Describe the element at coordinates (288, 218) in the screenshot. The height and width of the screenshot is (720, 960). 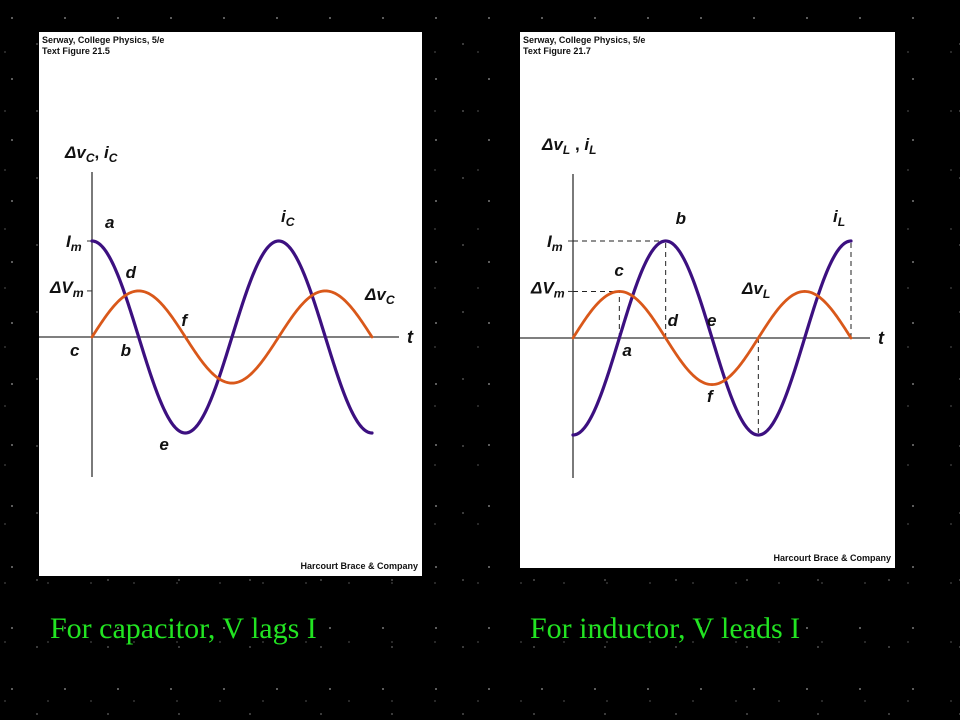
I see `current-series-label: iC` at that location.